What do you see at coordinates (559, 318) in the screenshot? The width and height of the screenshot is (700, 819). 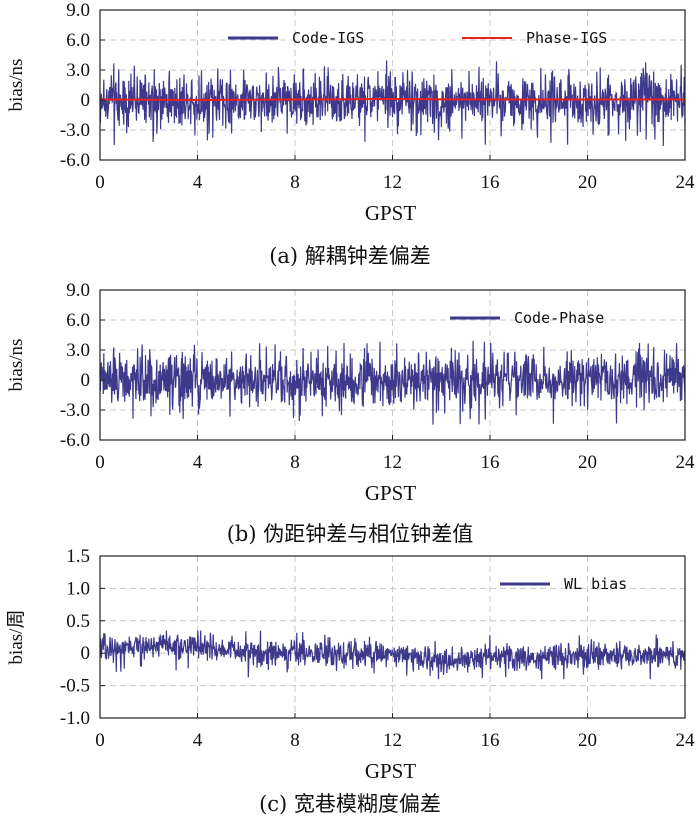 I see `legend-label: Code-Phase` at bounding box center [559, 318].